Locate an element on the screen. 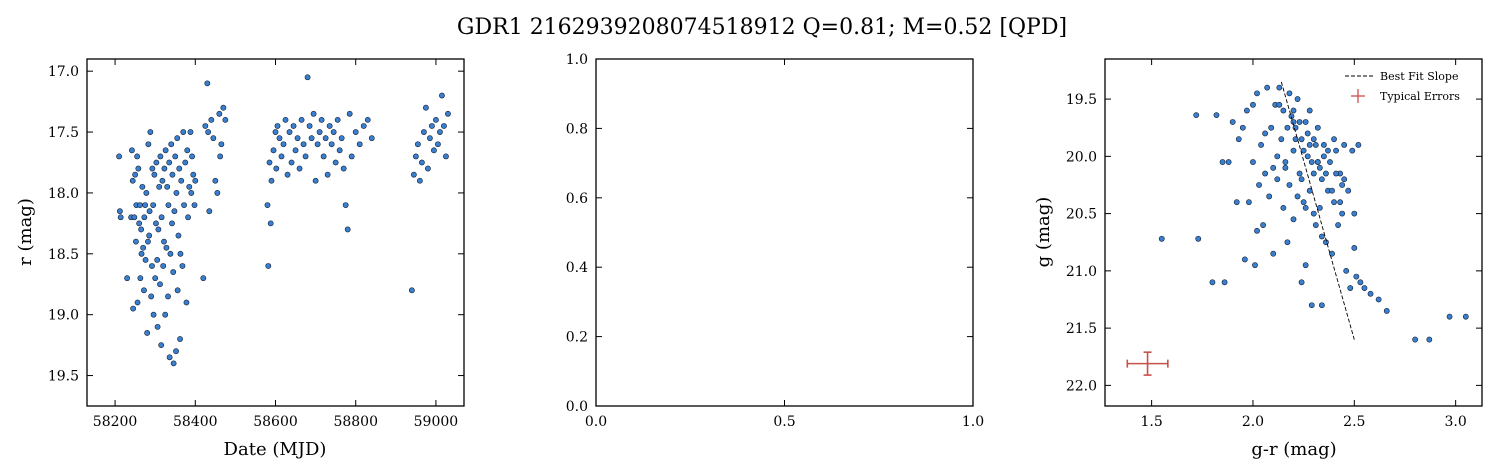  cmd-ytick-label: 21.5 is located at coordinates (1081, 329).